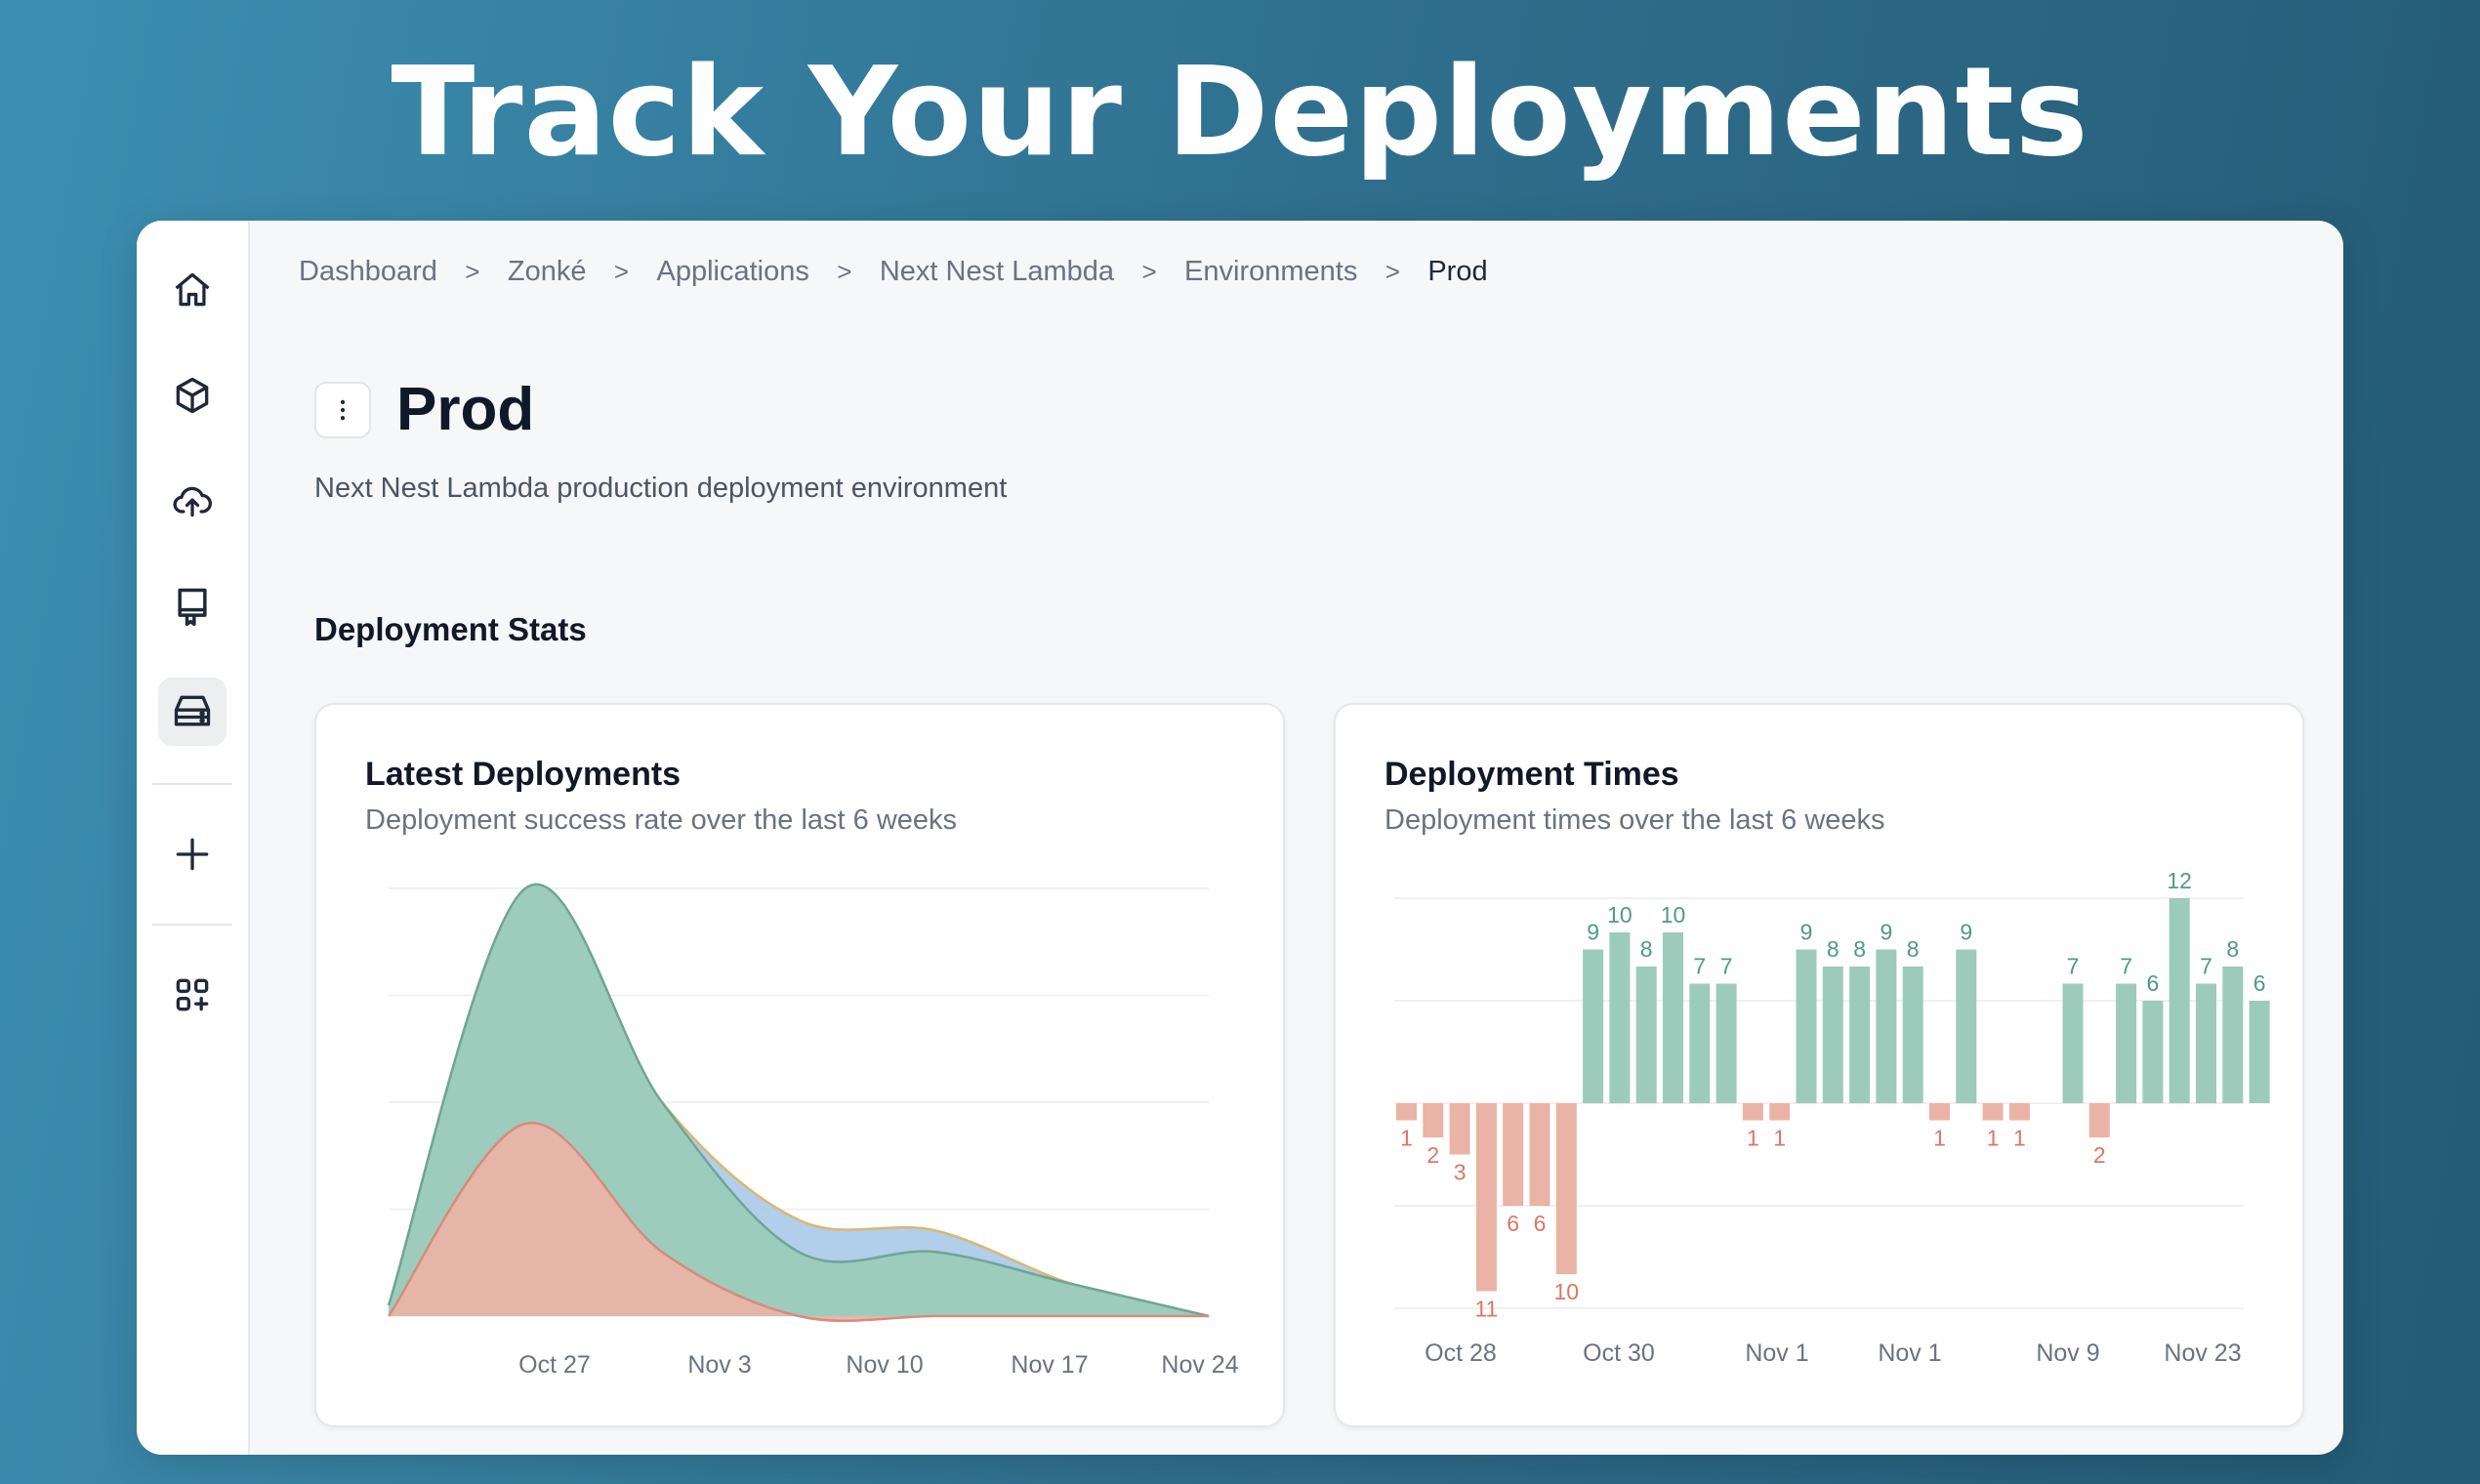 This screenshot has width=2480, height=1484. Describe the element at coordinates (1457, 271) in the screenshot. I see `breadcrumb-item-current: Prod` at that location.